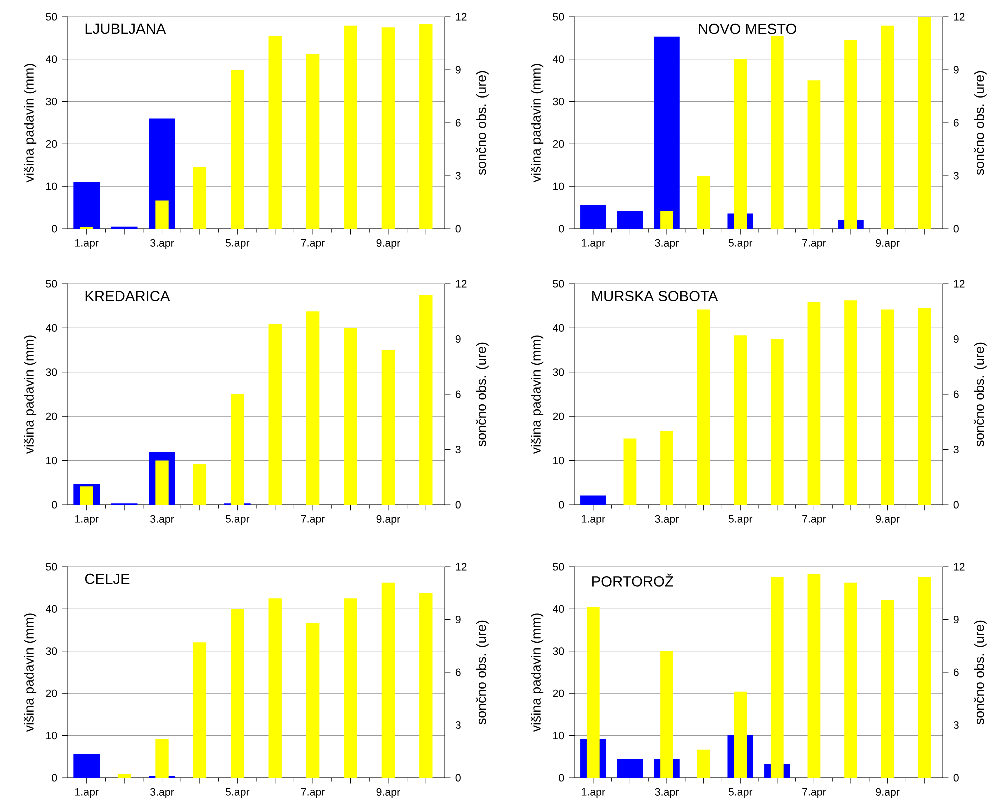  Describe the element at coordinates (126, 29) in the screenshot. I see `chart-title: LJUBLJANA` at that location.